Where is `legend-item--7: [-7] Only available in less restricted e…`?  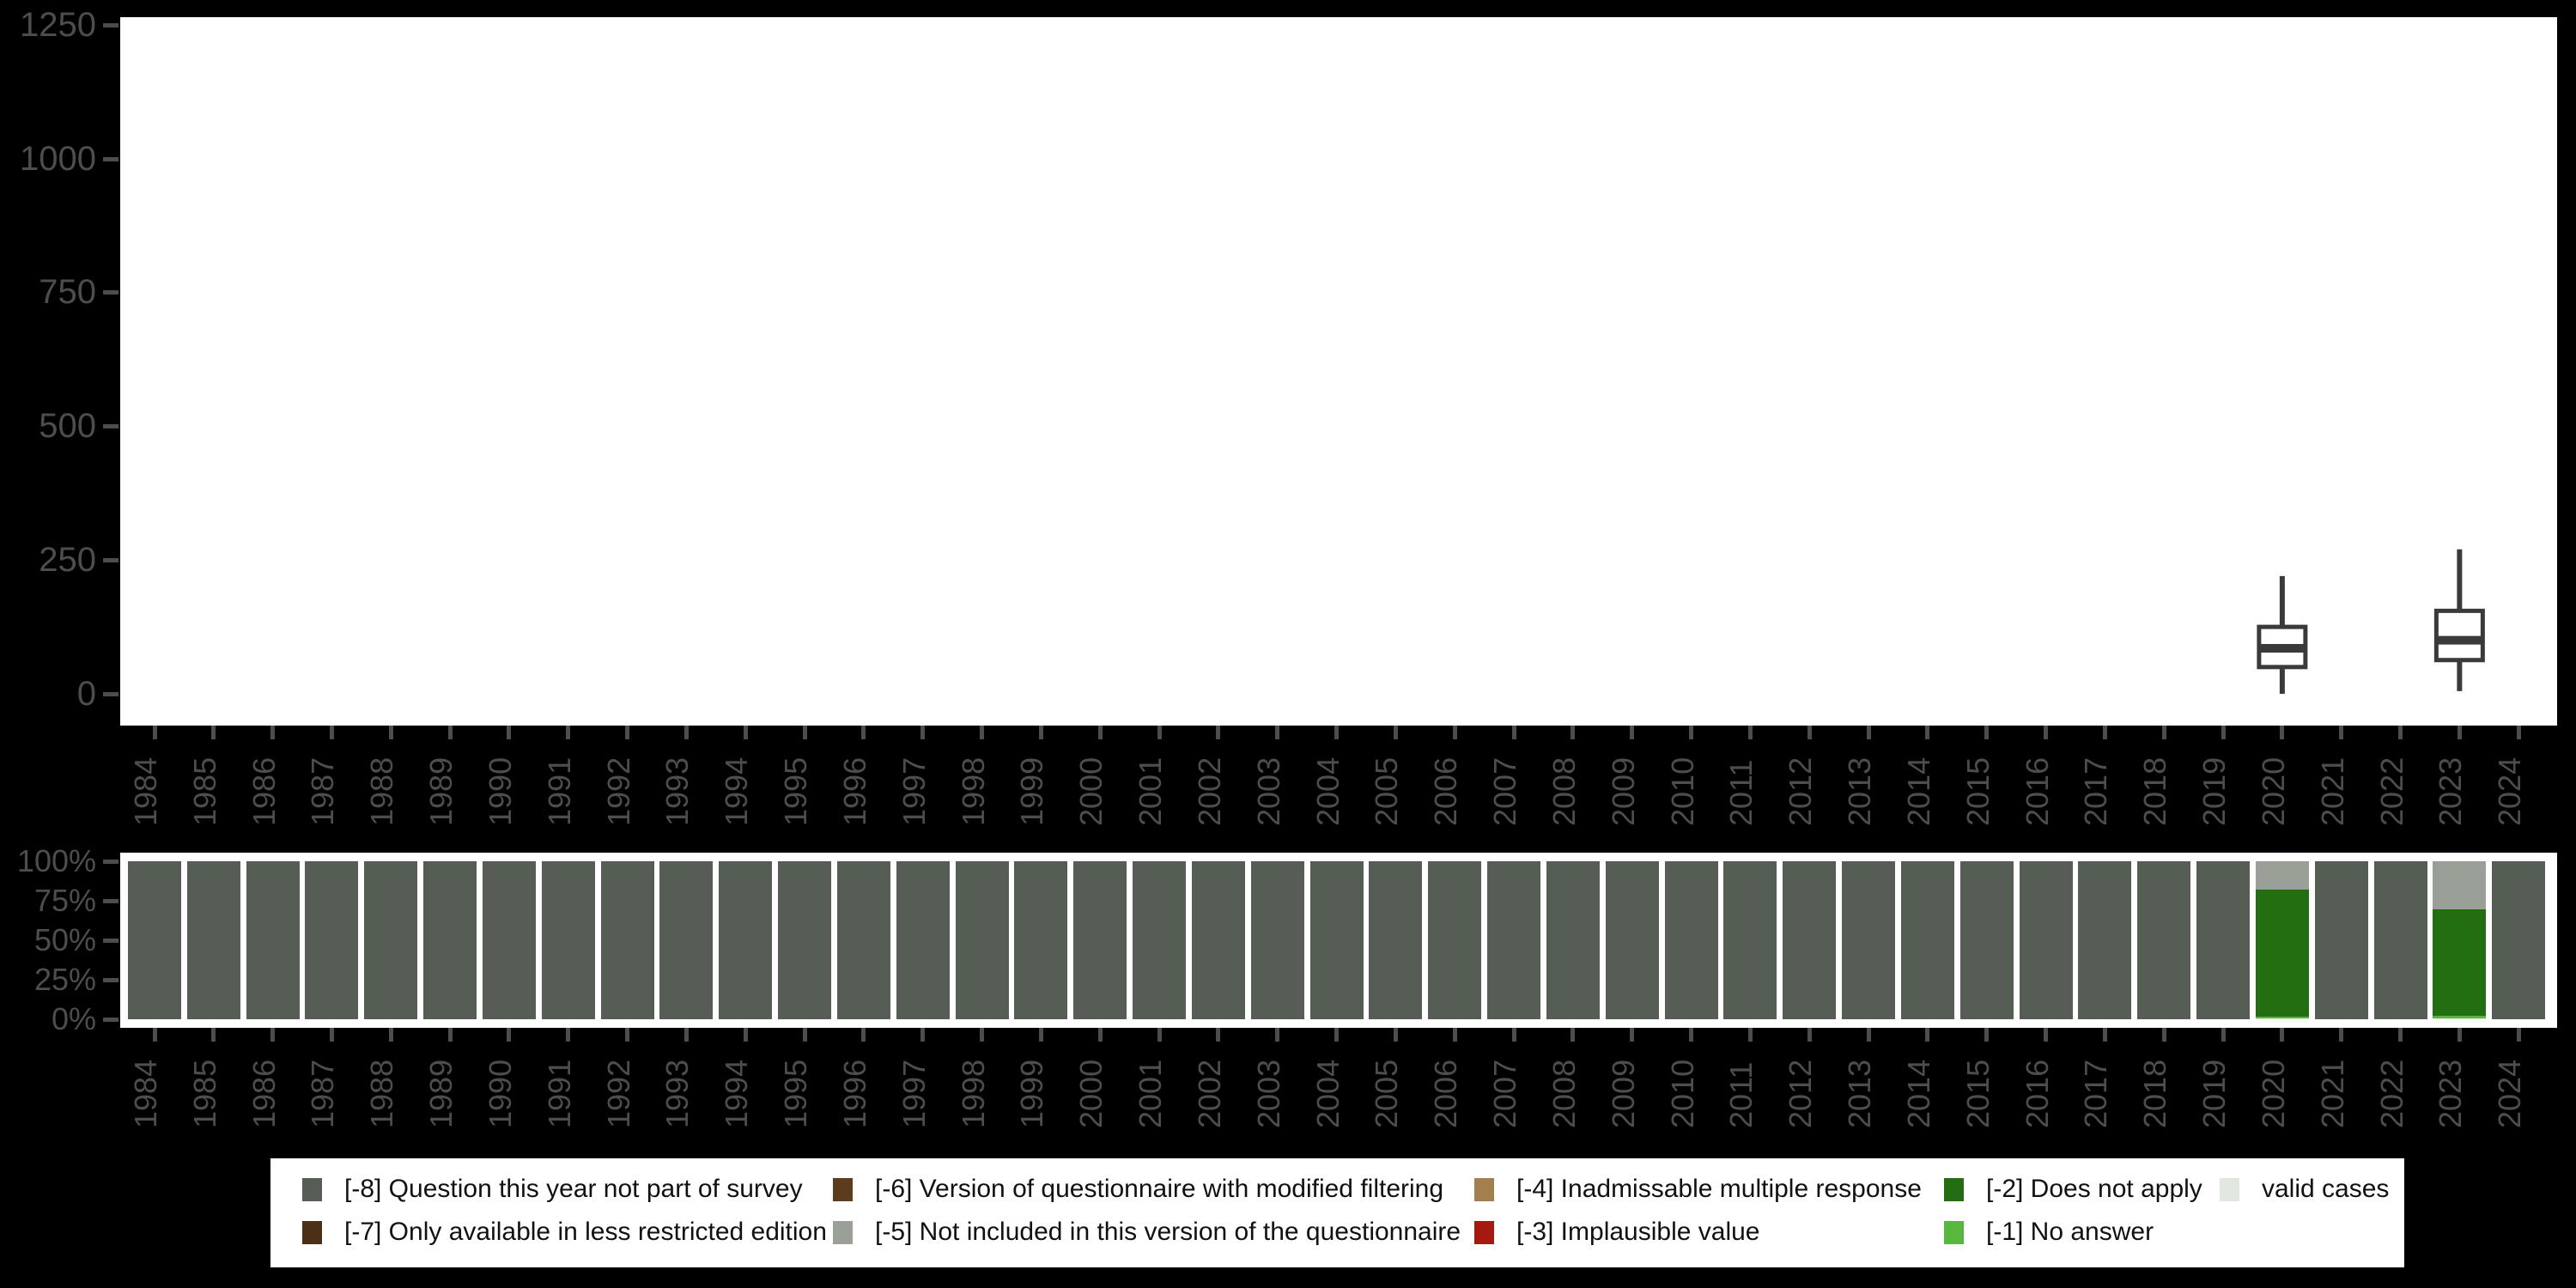 legend-item--7: [-7] Only available in less restricted e… is located at coordinates (565, 1232).